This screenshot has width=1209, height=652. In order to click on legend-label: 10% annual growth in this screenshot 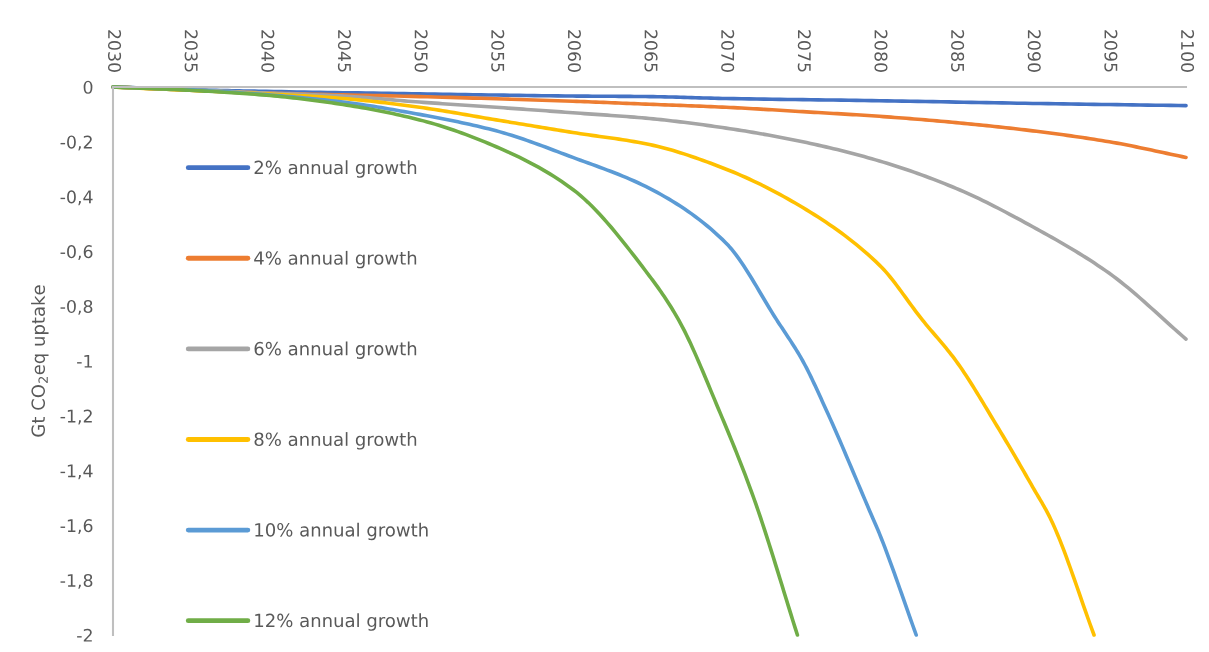, I will do `click(341, 531)`.